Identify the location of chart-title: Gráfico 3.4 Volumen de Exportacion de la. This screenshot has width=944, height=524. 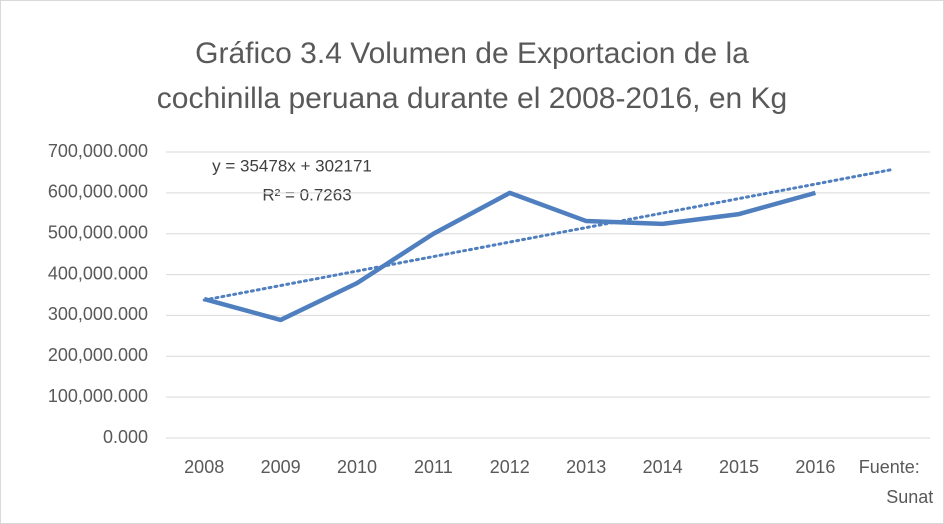
(472, 53).